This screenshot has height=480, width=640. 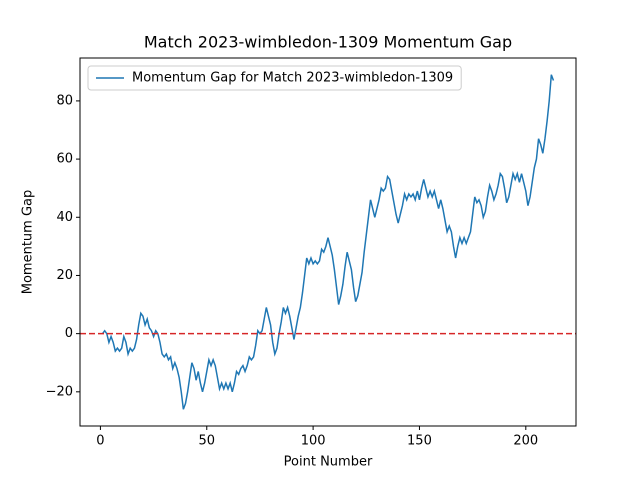 I want to click on x-tick-label: 50, so click(x=206, y=441).